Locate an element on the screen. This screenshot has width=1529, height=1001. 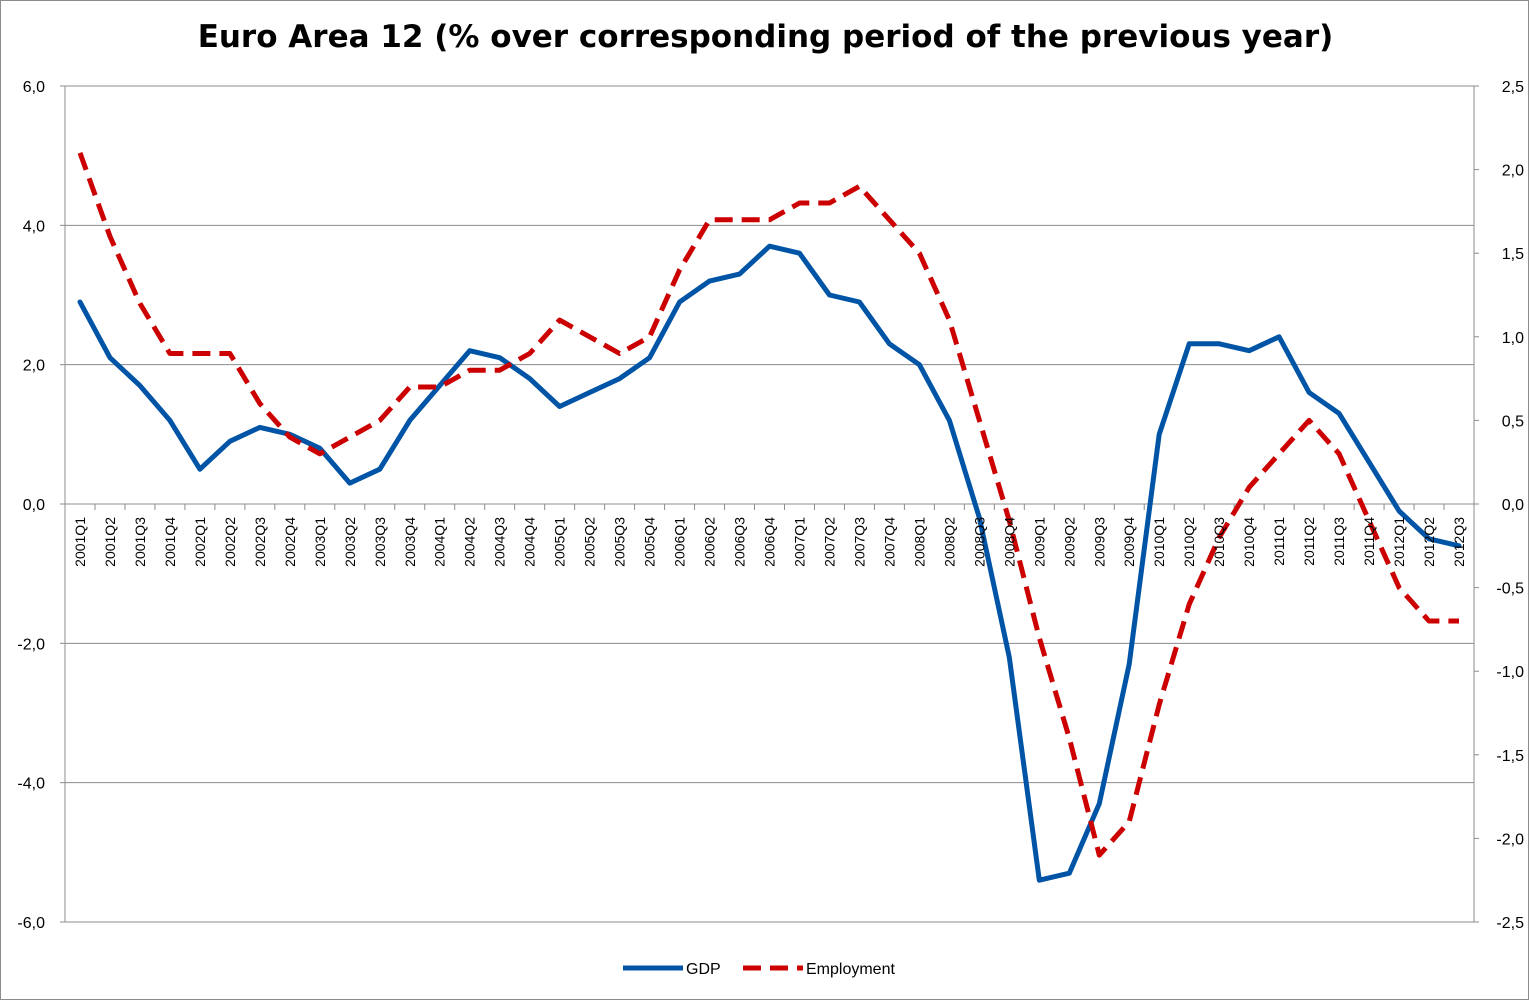
legend-label-gdp: GDP is located at coordinates (703, 969).